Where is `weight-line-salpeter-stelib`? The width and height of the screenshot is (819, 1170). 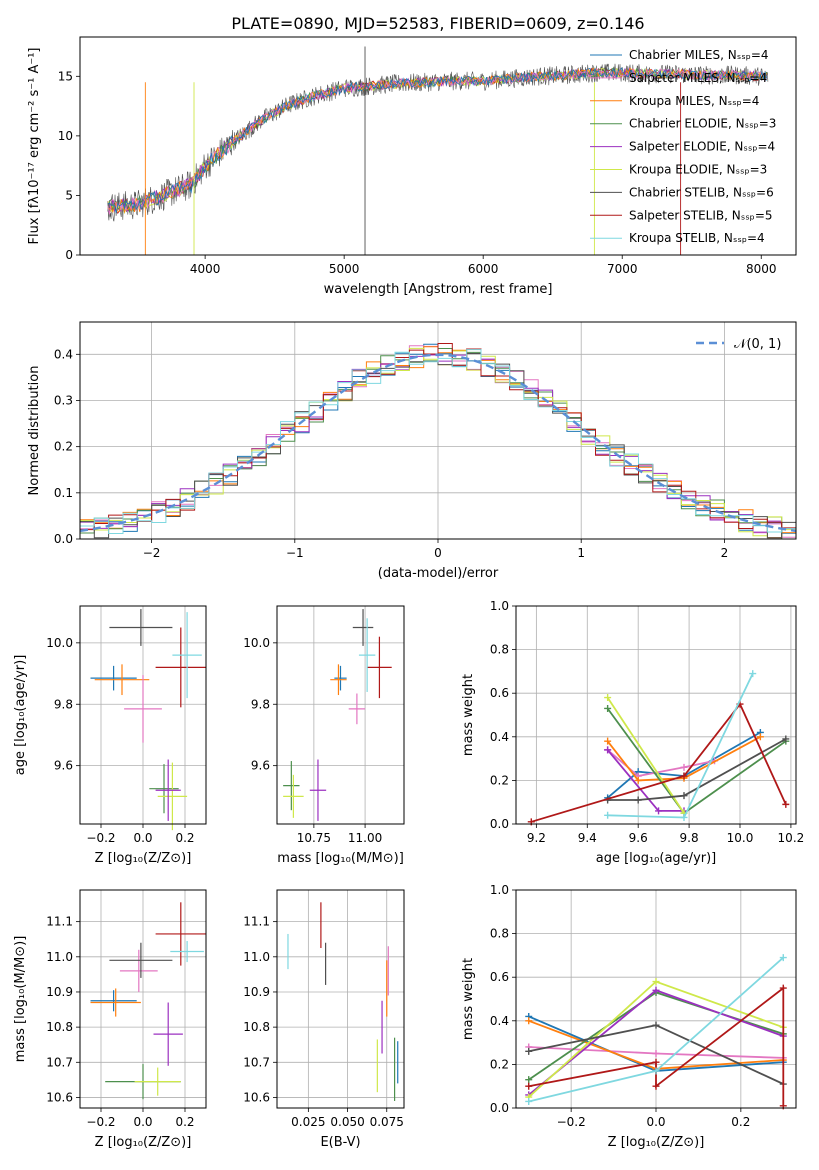
weight-line-salpeter-stelib is located at coordinates (659, 762).